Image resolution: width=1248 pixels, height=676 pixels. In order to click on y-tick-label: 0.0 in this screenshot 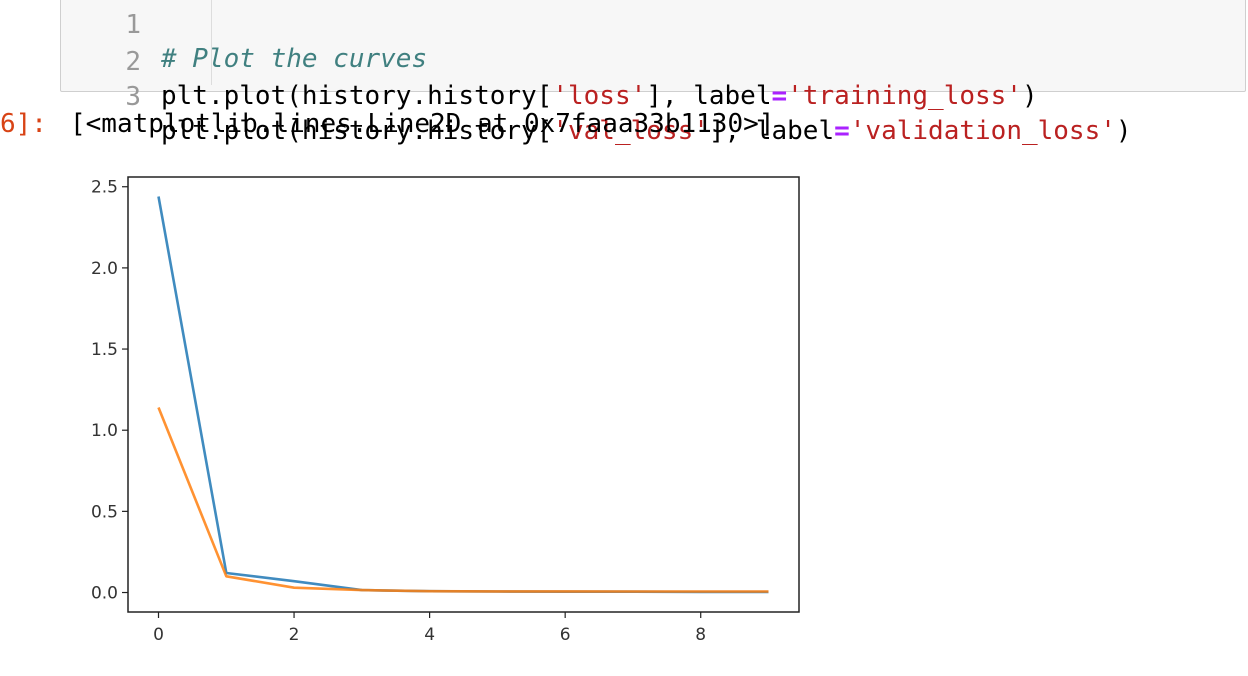, I will do `click(104, 594)`.